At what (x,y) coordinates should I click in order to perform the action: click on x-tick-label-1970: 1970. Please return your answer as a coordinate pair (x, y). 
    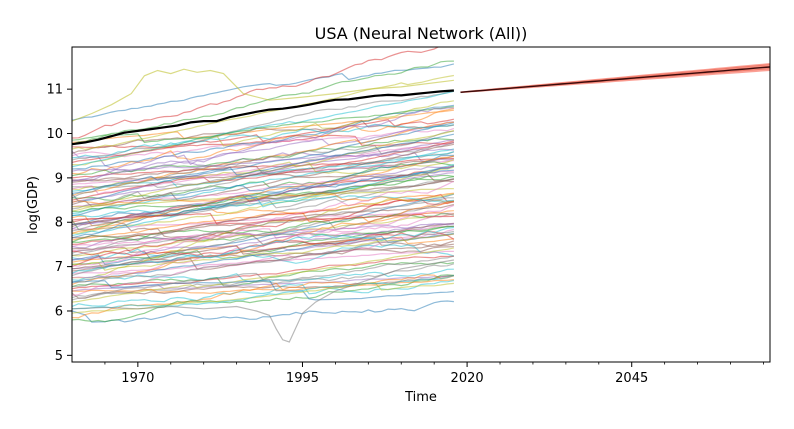
    Looking at the image, I should click on (137, 378).